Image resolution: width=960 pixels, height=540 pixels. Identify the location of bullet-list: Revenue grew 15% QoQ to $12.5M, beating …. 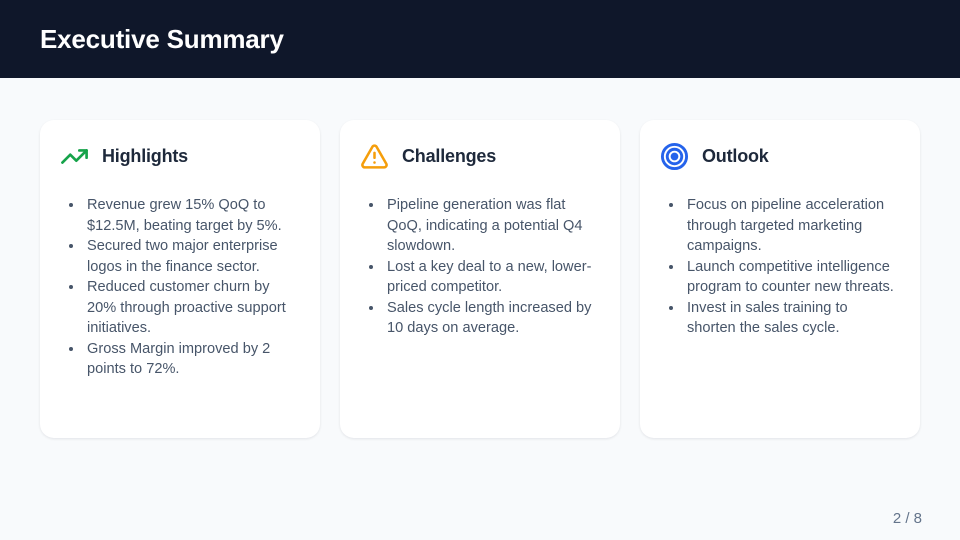
(180, 287).